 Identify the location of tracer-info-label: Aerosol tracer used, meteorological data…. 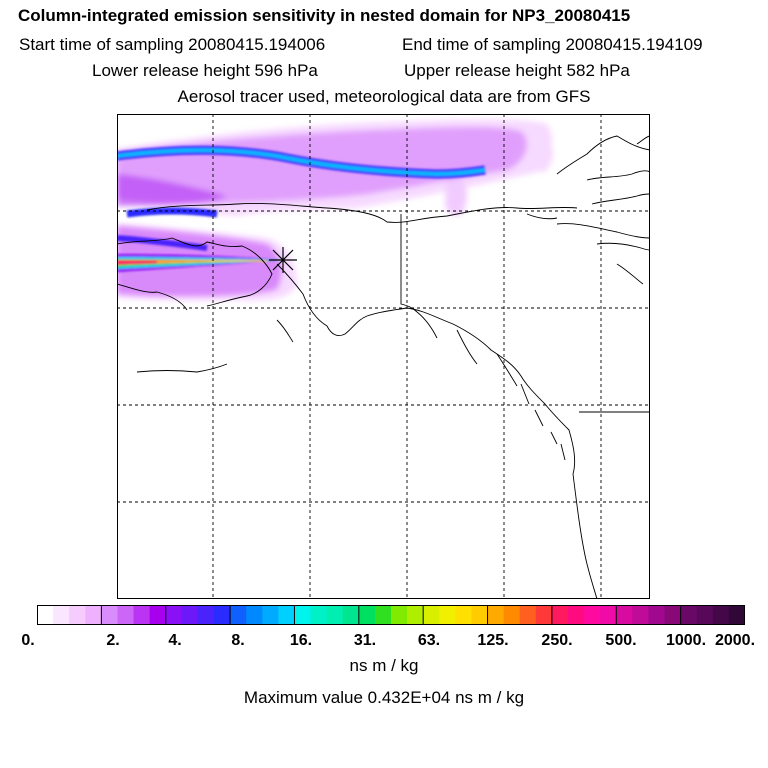
(384, 96).